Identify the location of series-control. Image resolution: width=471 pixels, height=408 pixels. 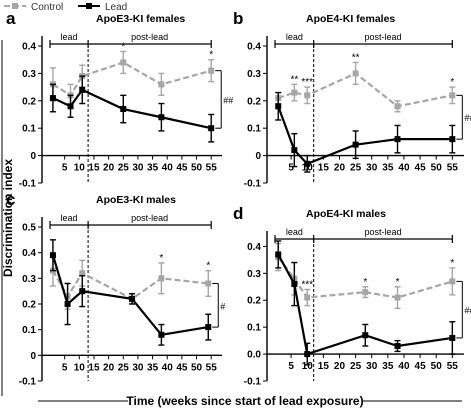
(132, 78).